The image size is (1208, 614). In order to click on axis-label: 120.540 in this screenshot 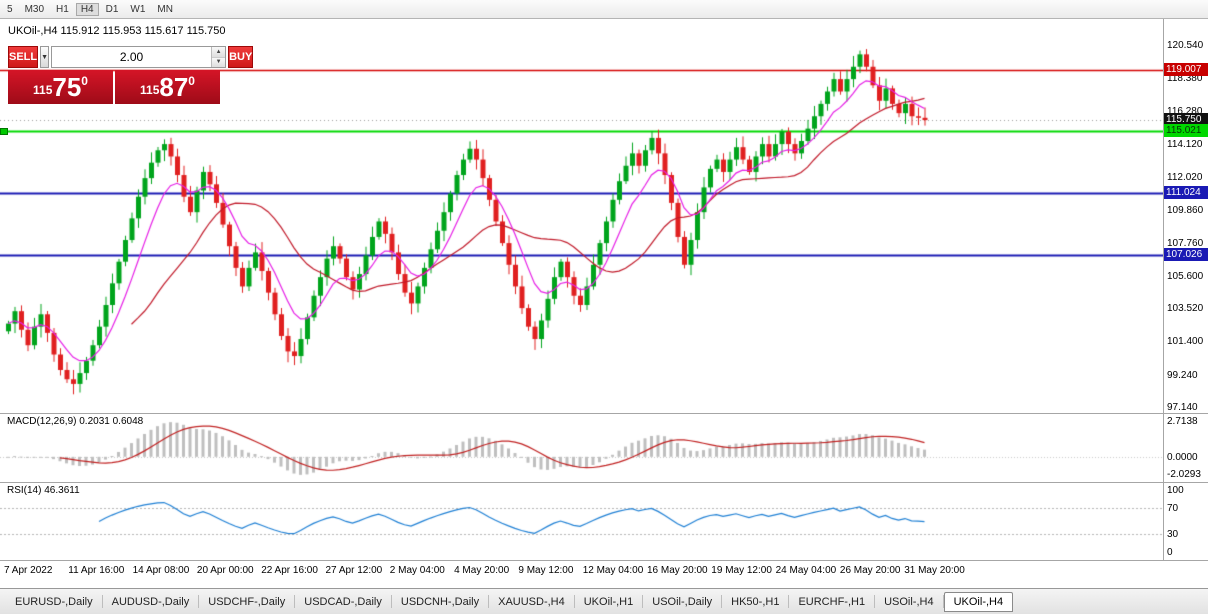, I will do `click(1185, 45)`.